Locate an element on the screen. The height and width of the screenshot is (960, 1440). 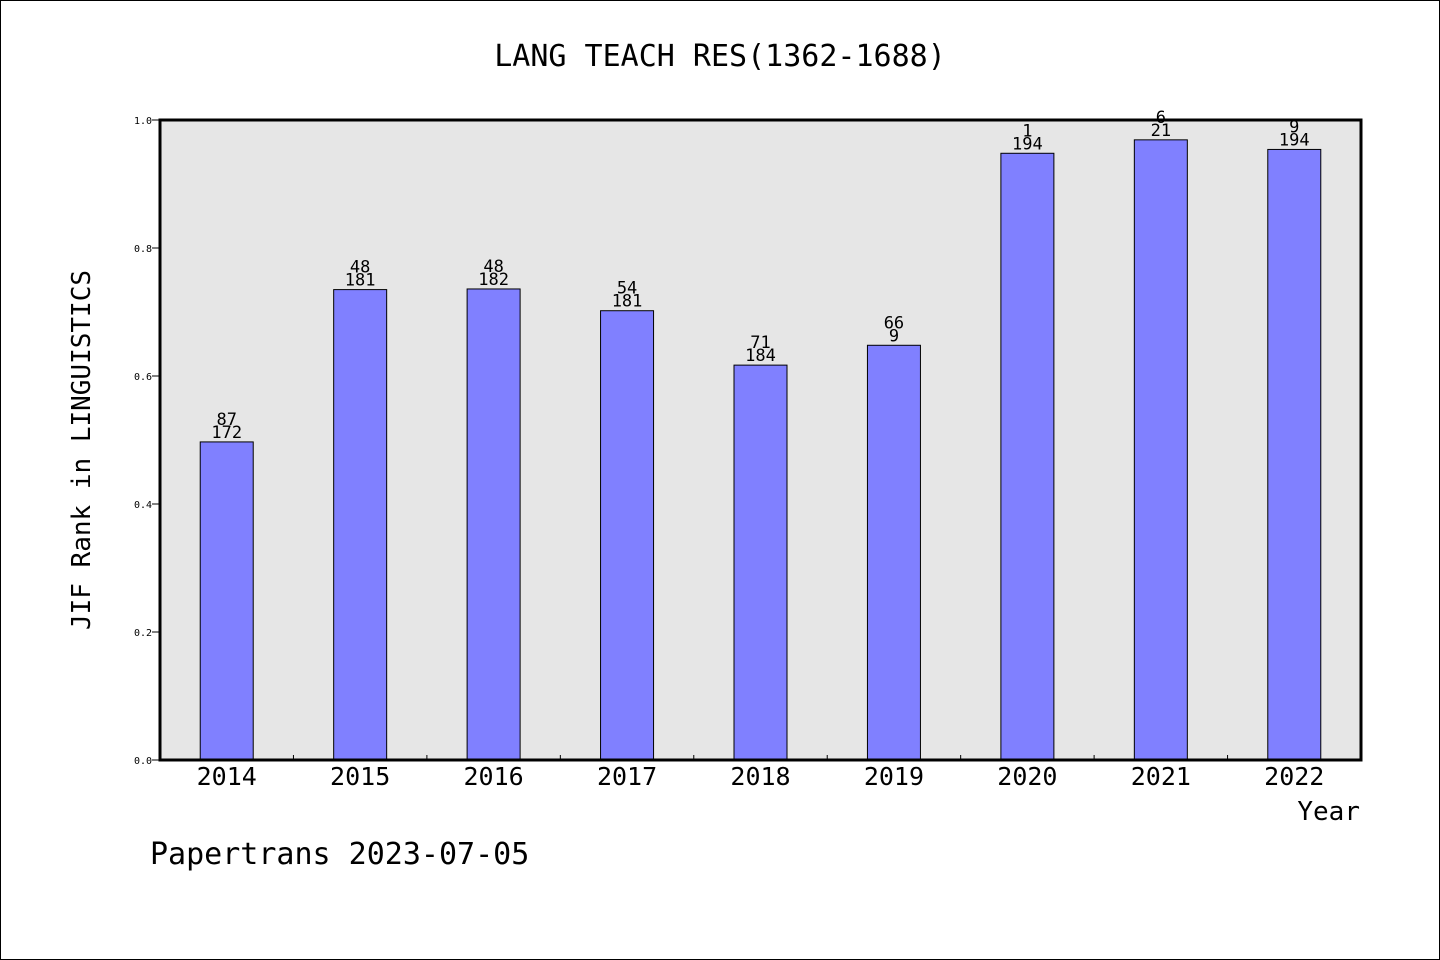
y-axis-label: JIF Rank in LINGUISTICS is located at coordinates (82, 450).